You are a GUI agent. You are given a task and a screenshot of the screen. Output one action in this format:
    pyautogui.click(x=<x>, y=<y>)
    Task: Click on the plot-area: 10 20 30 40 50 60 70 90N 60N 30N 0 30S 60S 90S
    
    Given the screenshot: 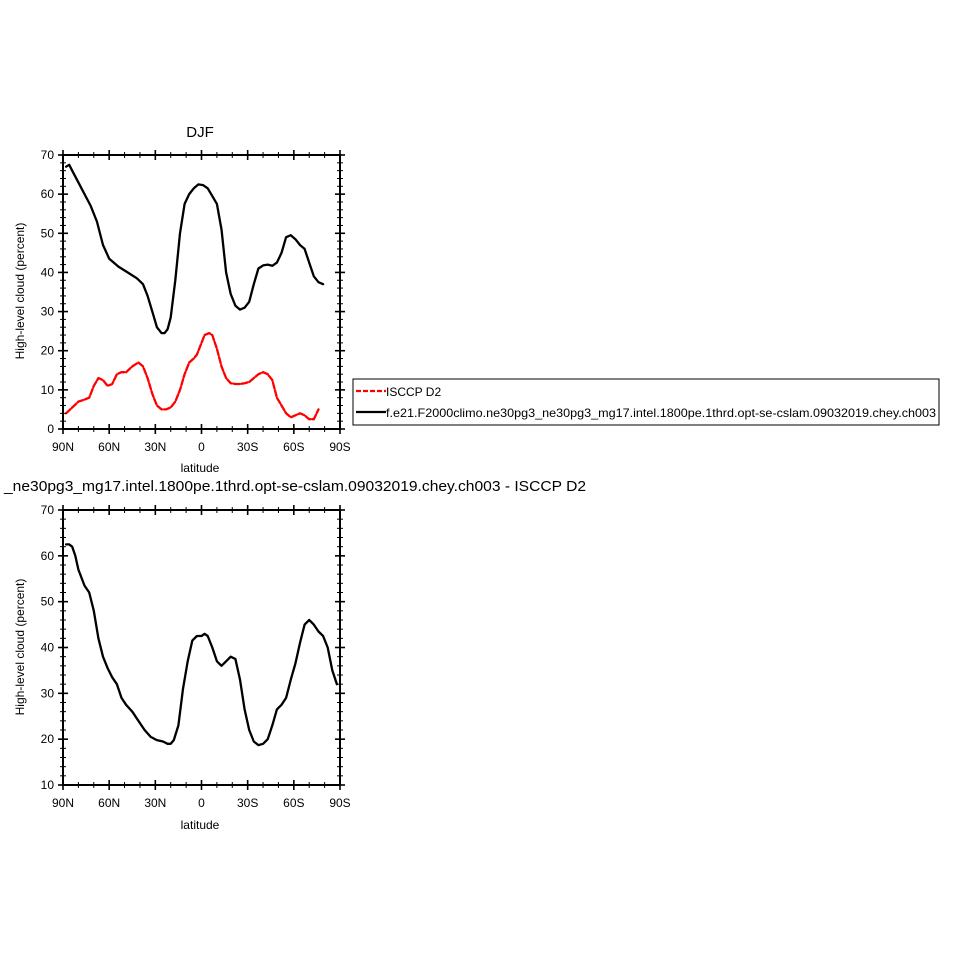 What is the action you would take?
    pyautogui.click(x=196, y=656)
    